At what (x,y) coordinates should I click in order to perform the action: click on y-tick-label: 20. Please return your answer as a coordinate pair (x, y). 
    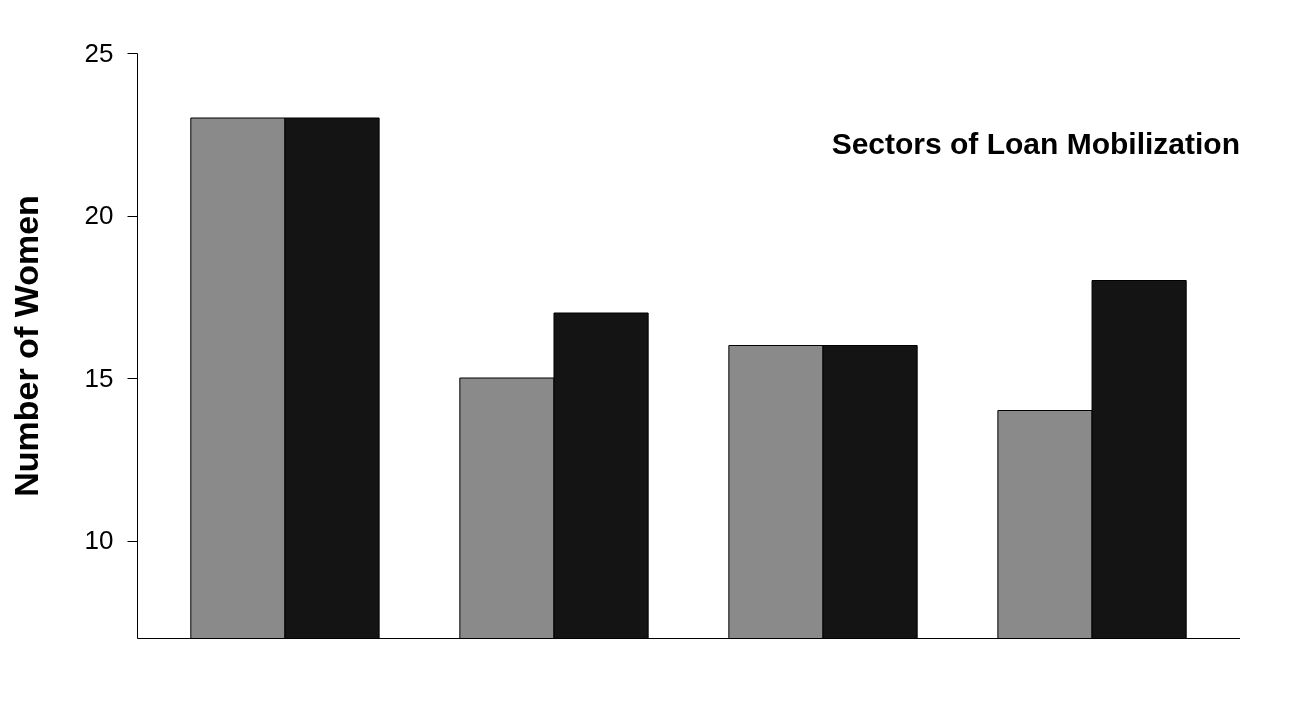
    Looking at the image, I should click on (99, 215).